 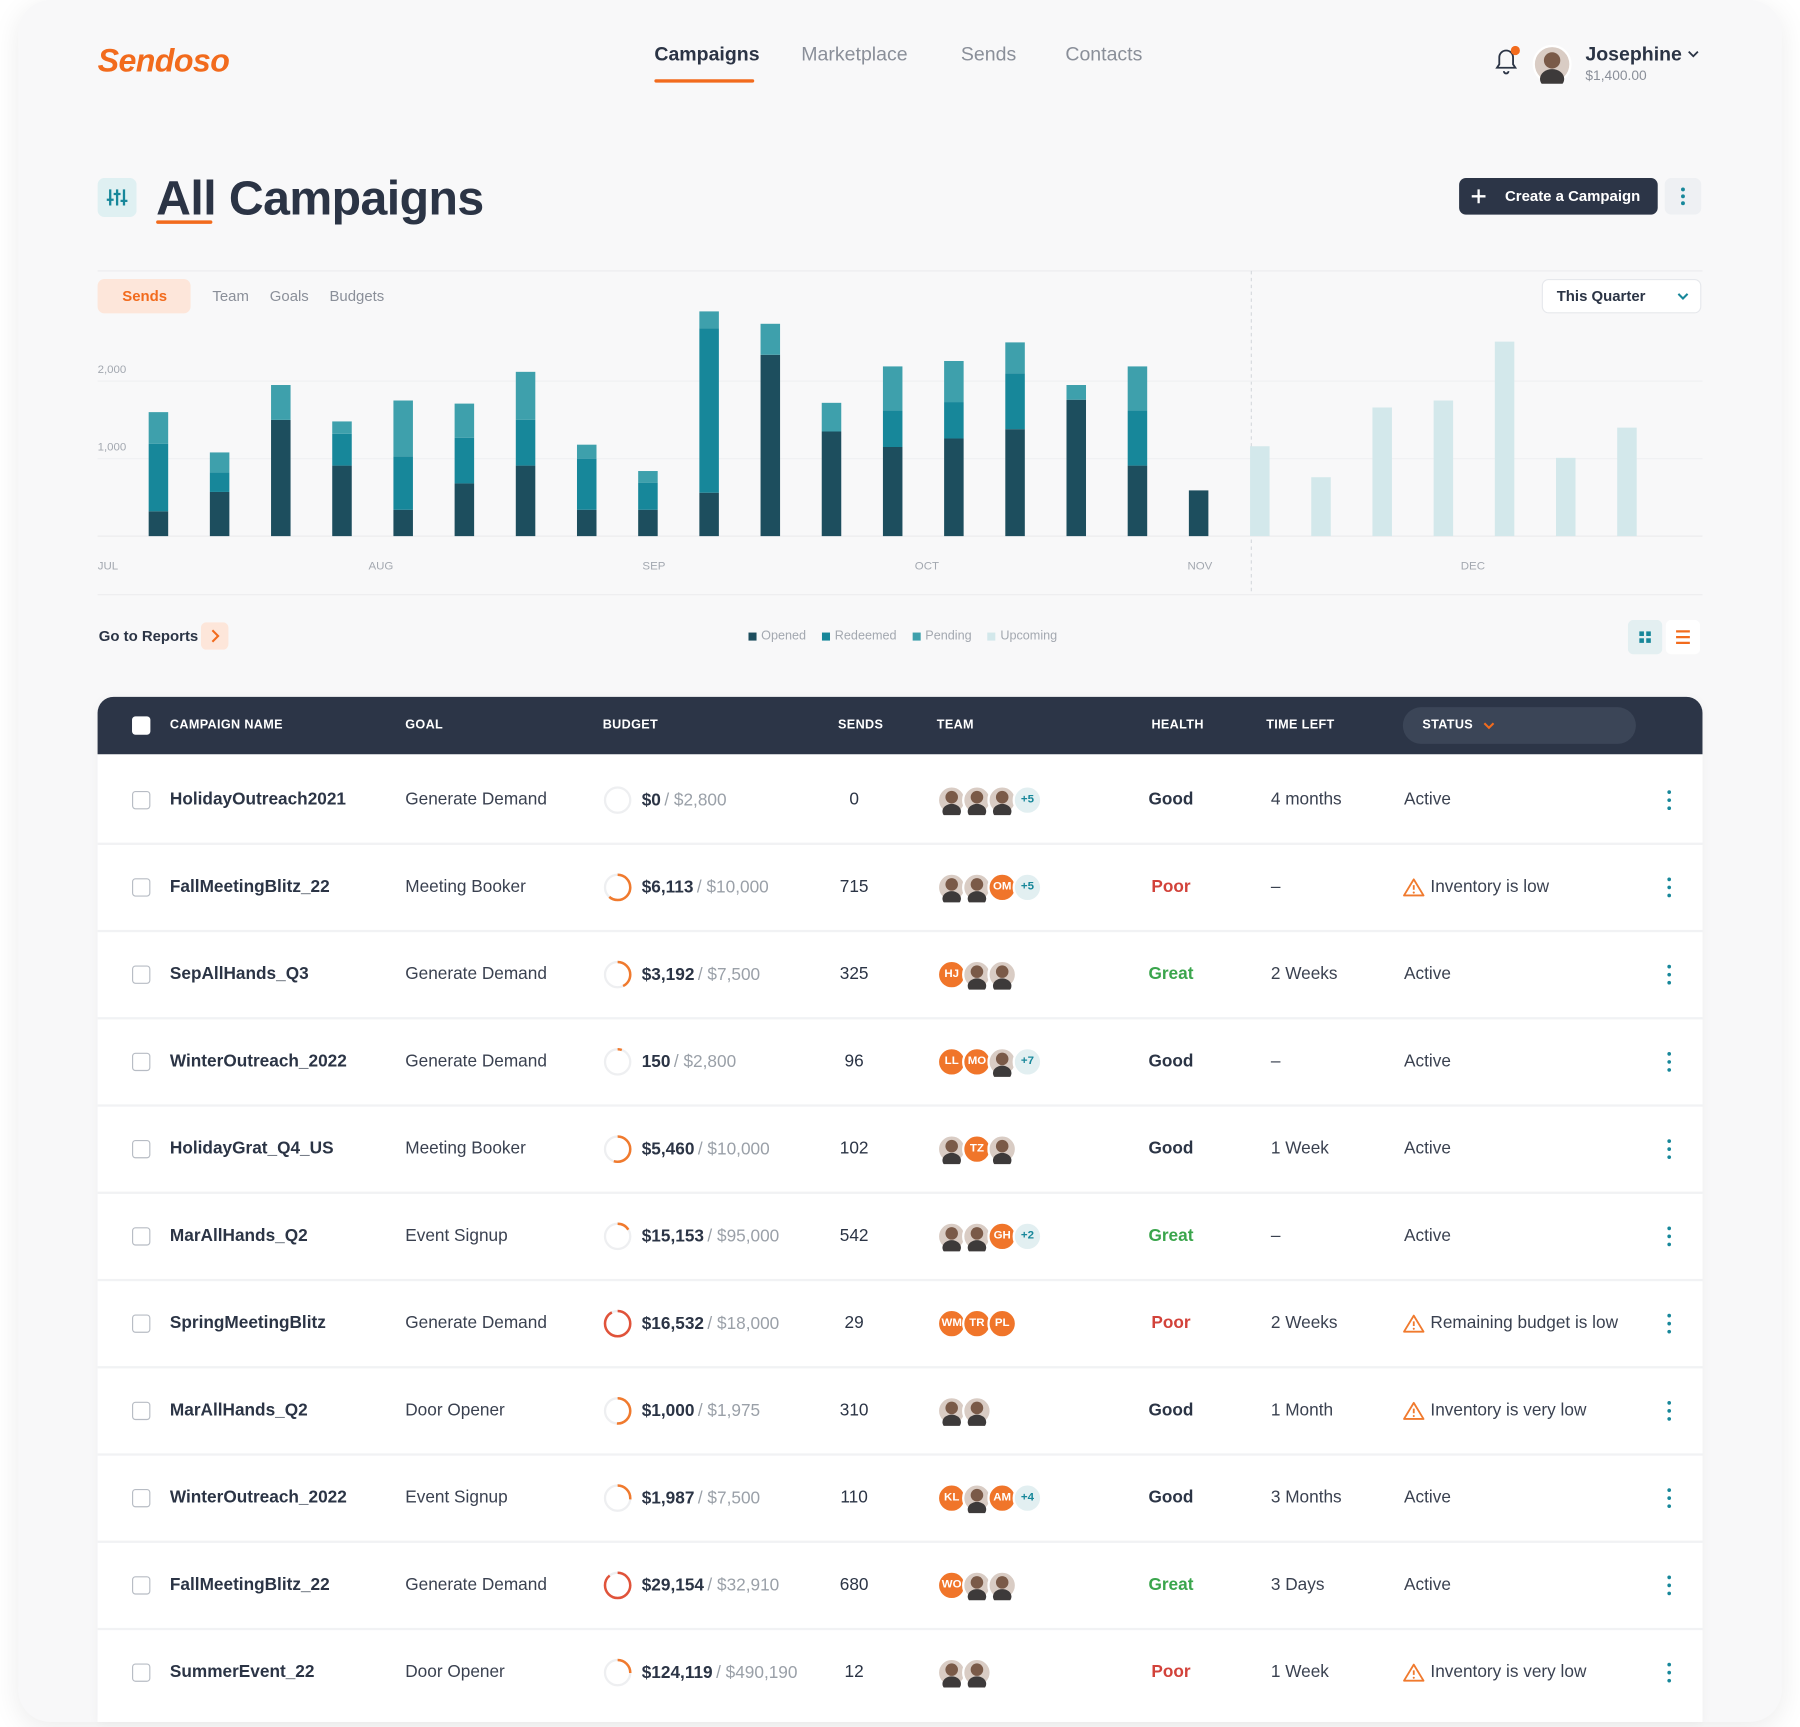 I want to click on nav-item: Marketplace, so click(x=854, y=54).